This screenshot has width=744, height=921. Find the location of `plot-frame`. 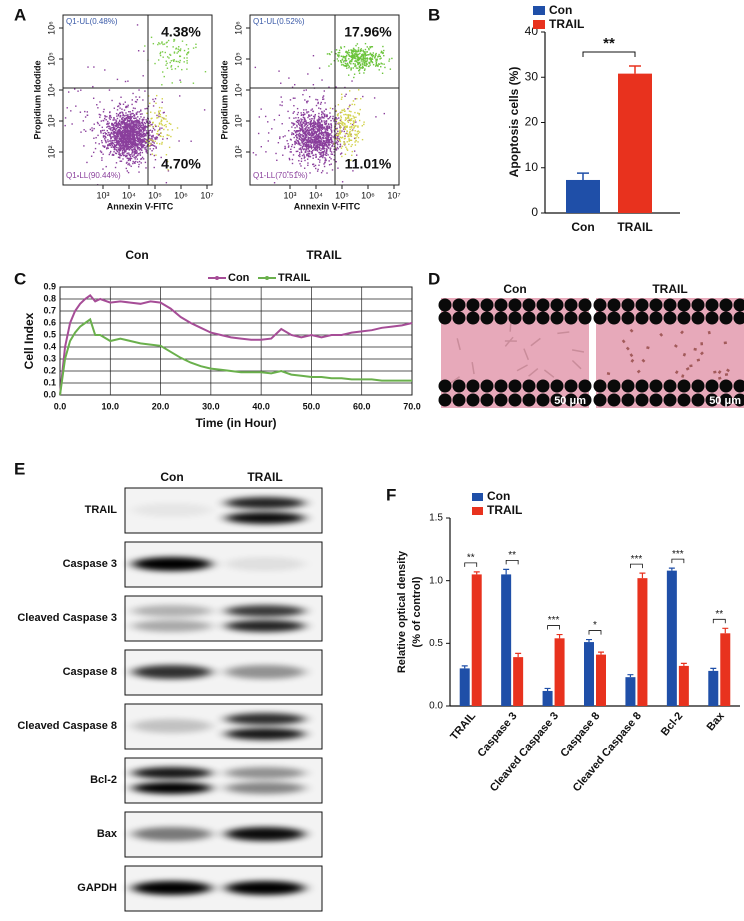

plot-frame is located at coordinates (324, 100).